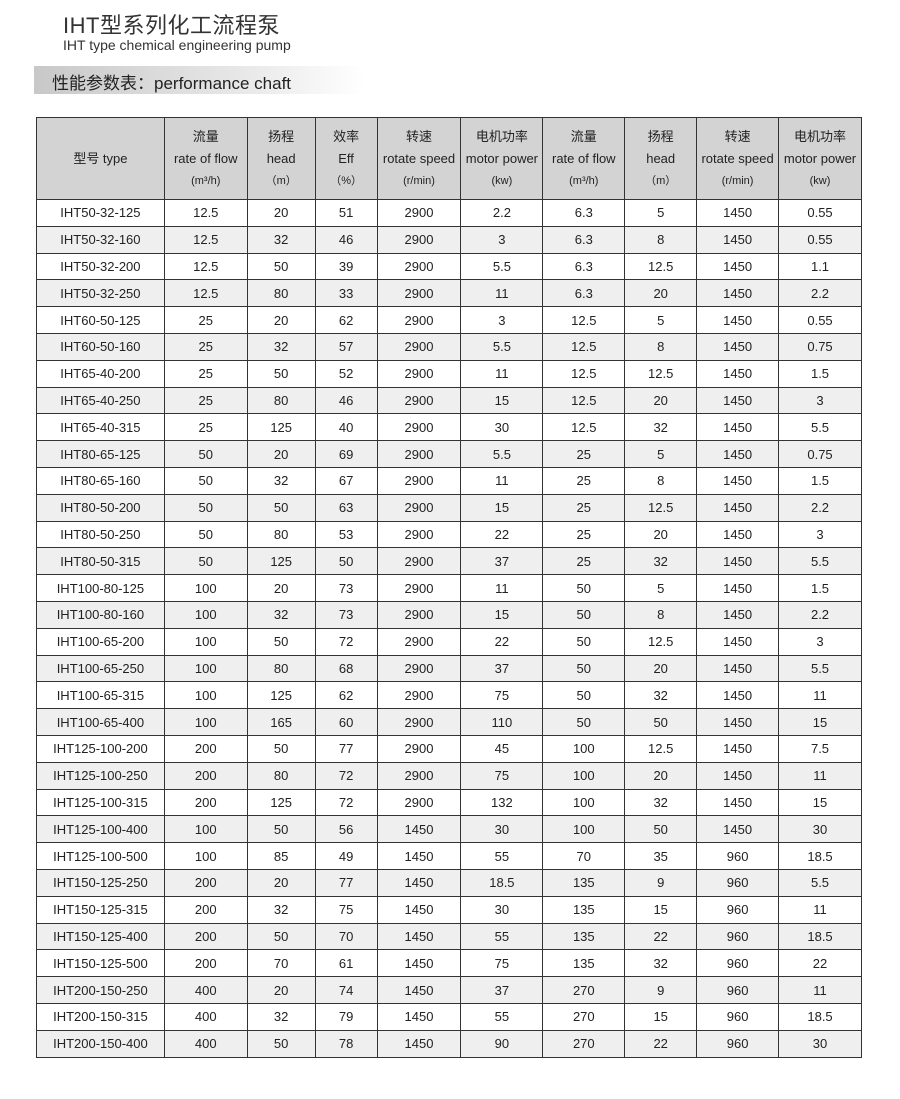  What do you see at coordinates (346, 695) in the screenshot?
I see `value-cell: 62` at bounding box center [346, 695].